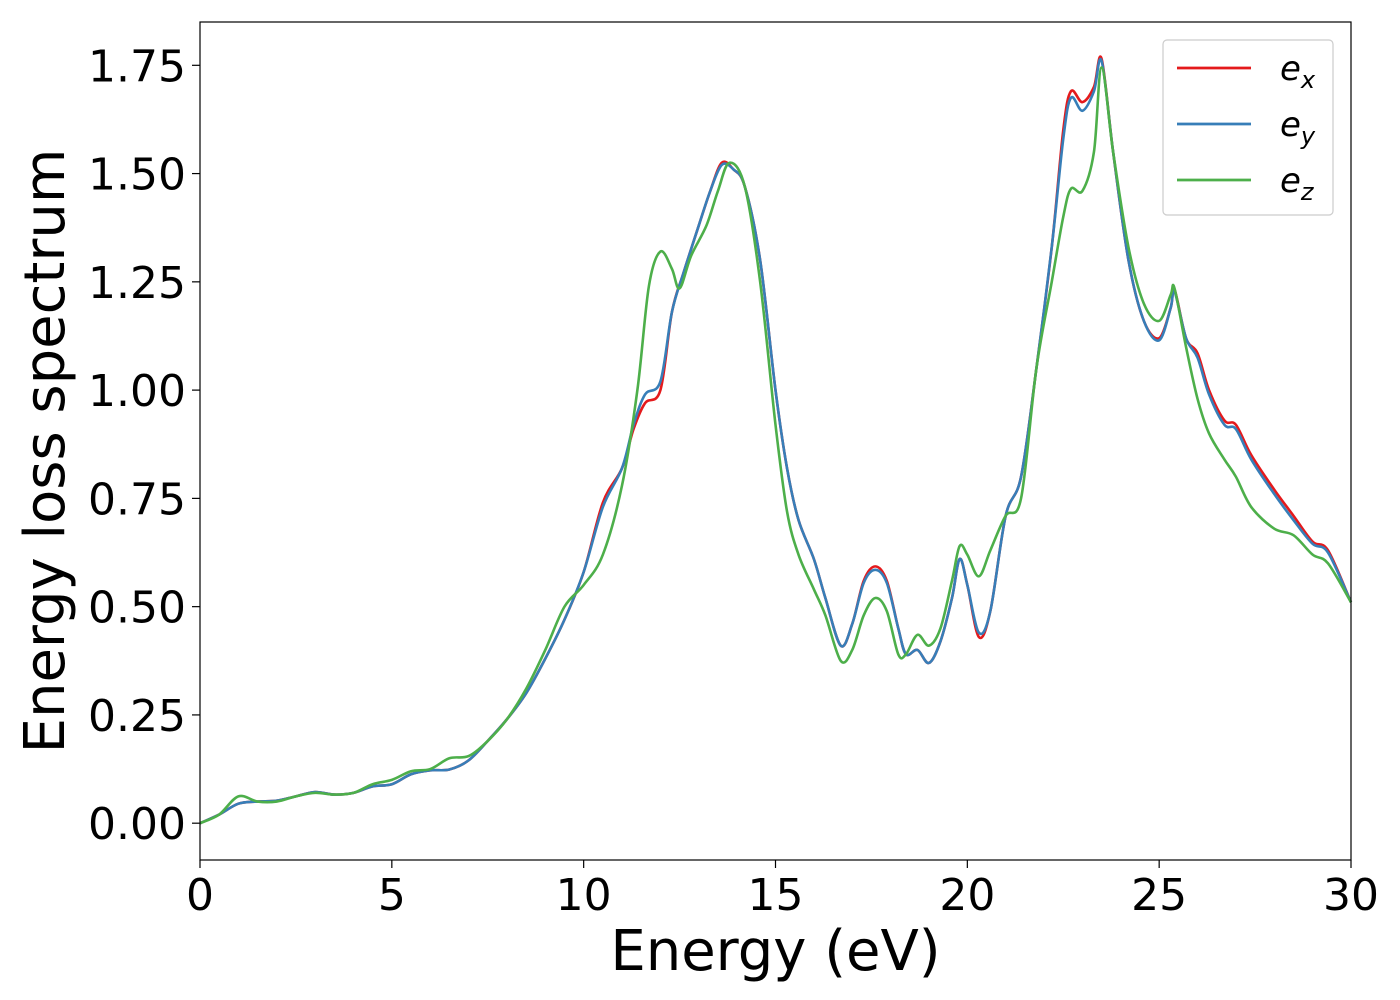 Image resolution: width=1400 pixels, height=1000 pixels. What do you see at coordinates (137, 824) in the screenshot?
I see `y-tick-label: 0.00` at bounding box center [137, 824].